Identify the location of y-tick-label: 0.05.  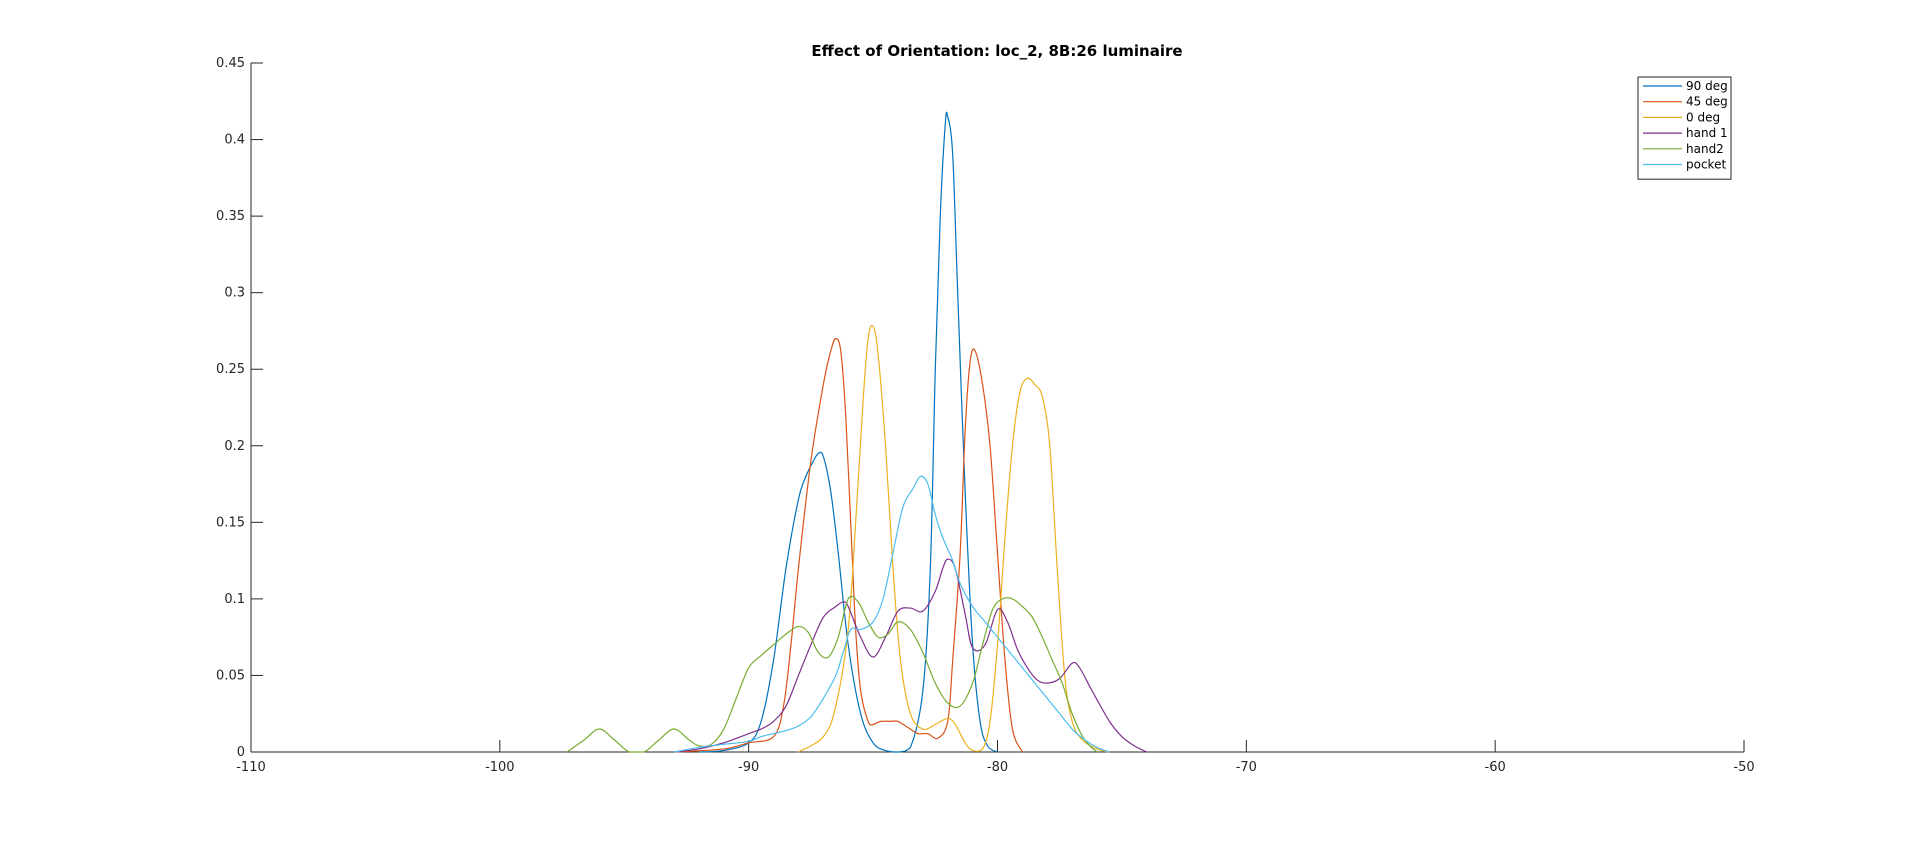
(230, 675).